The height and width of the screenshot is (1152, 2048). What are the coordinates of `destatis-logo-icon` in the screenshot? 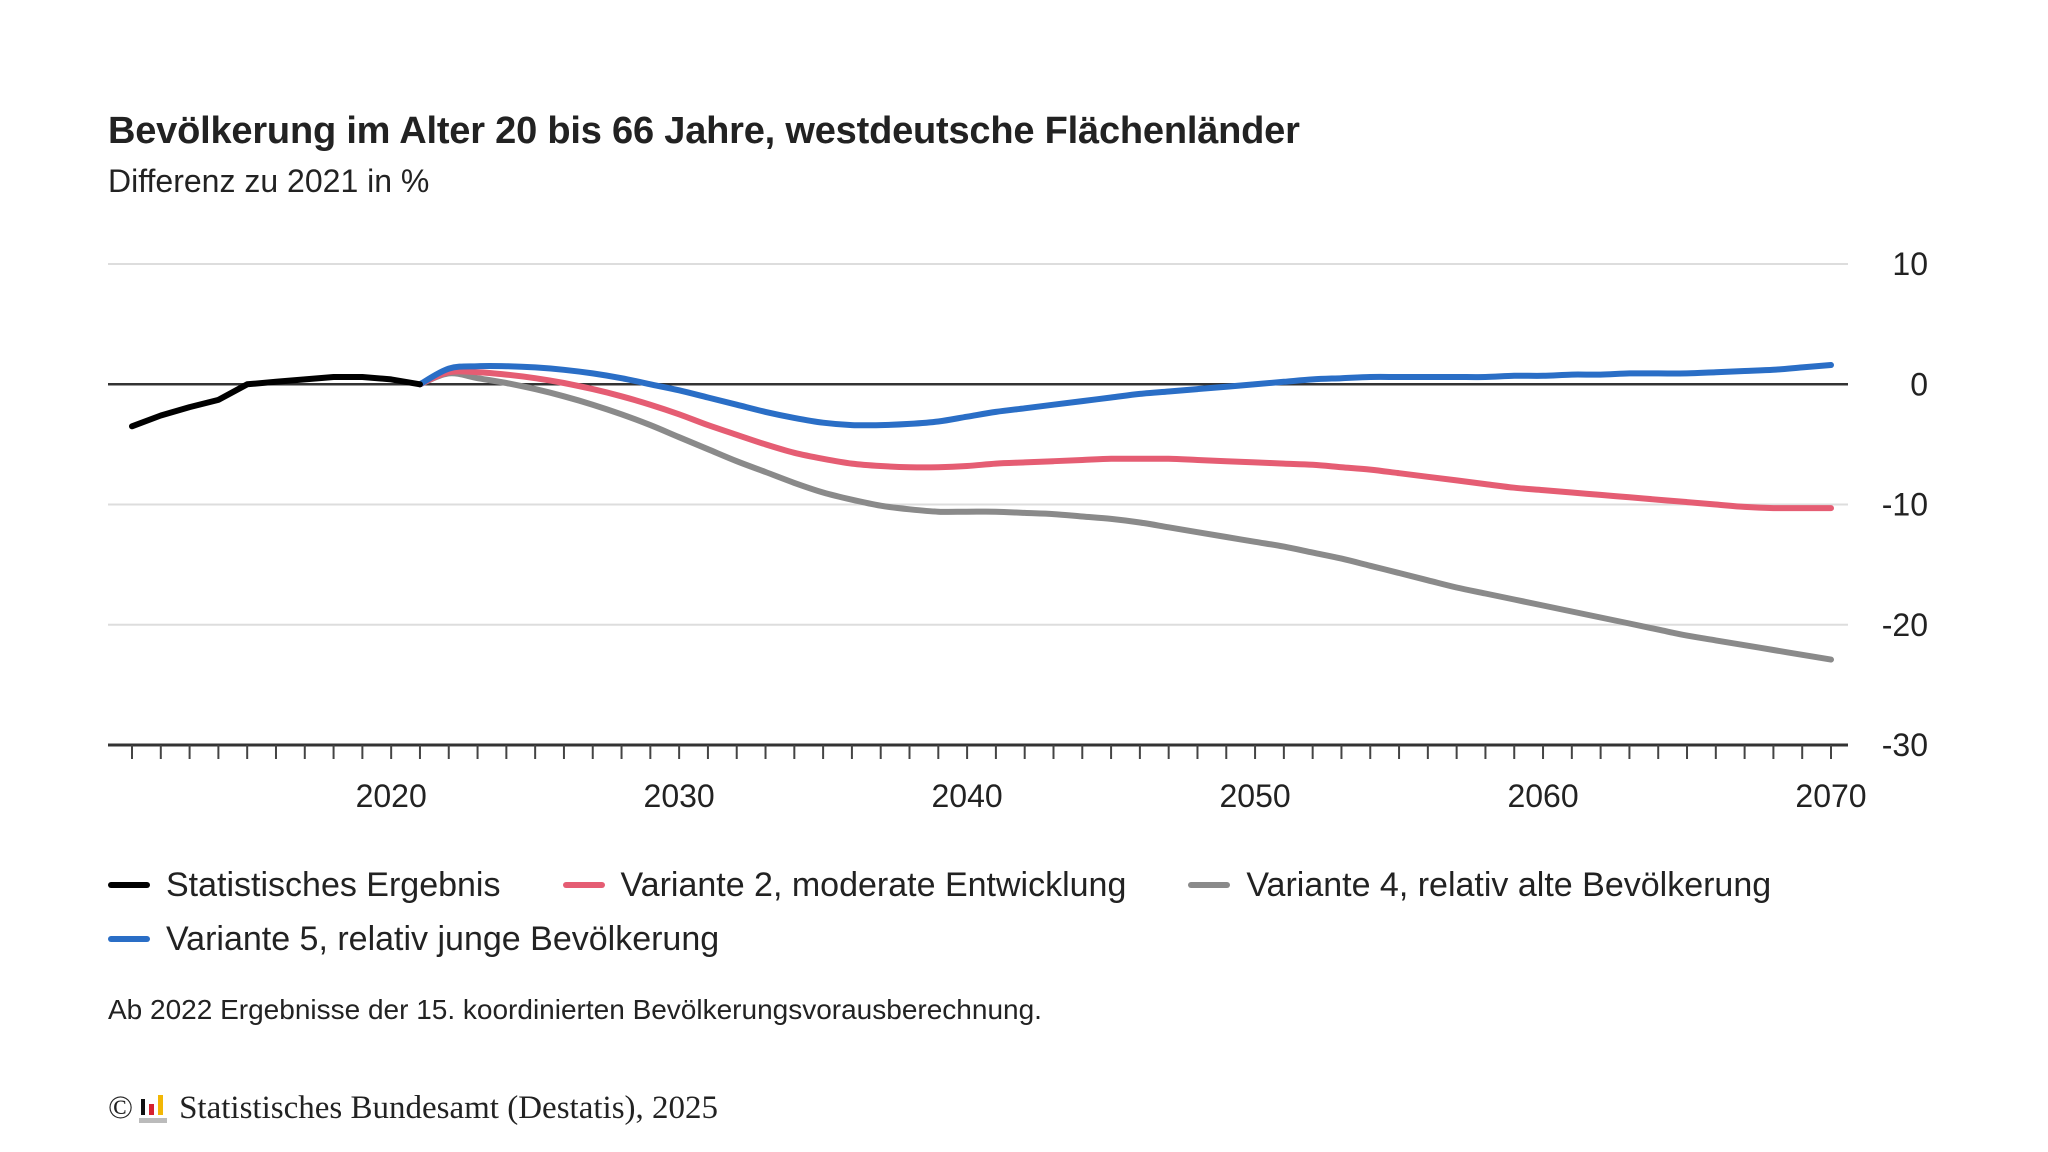 It's located at (154, 1108).